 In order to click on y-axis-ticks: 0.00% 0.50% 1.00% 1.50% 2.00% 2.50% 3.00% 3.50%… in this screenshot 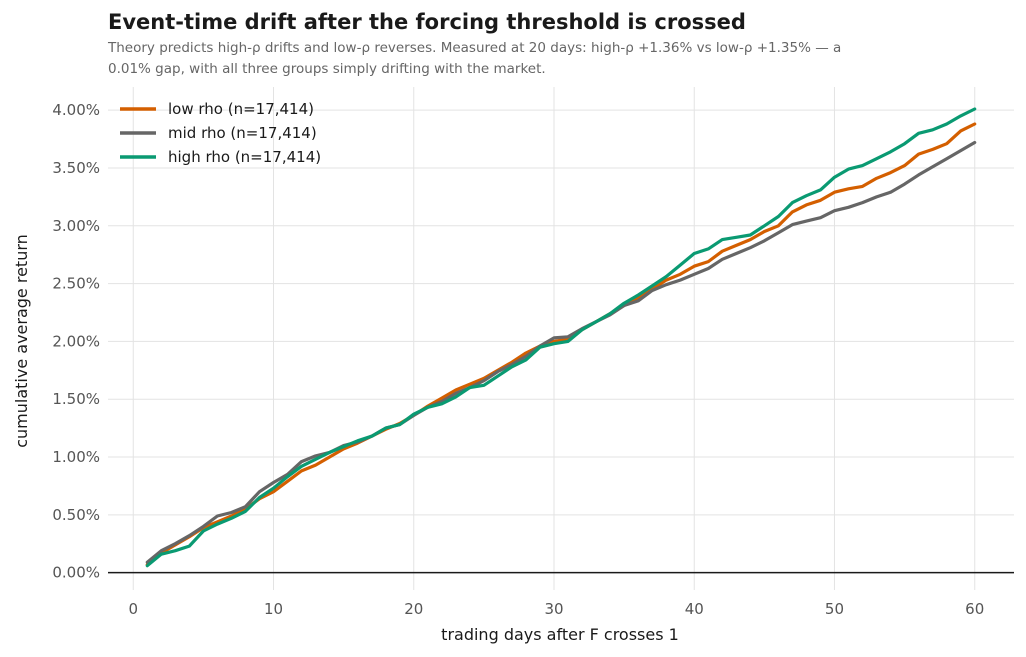, I will do `click(76, 341)`.